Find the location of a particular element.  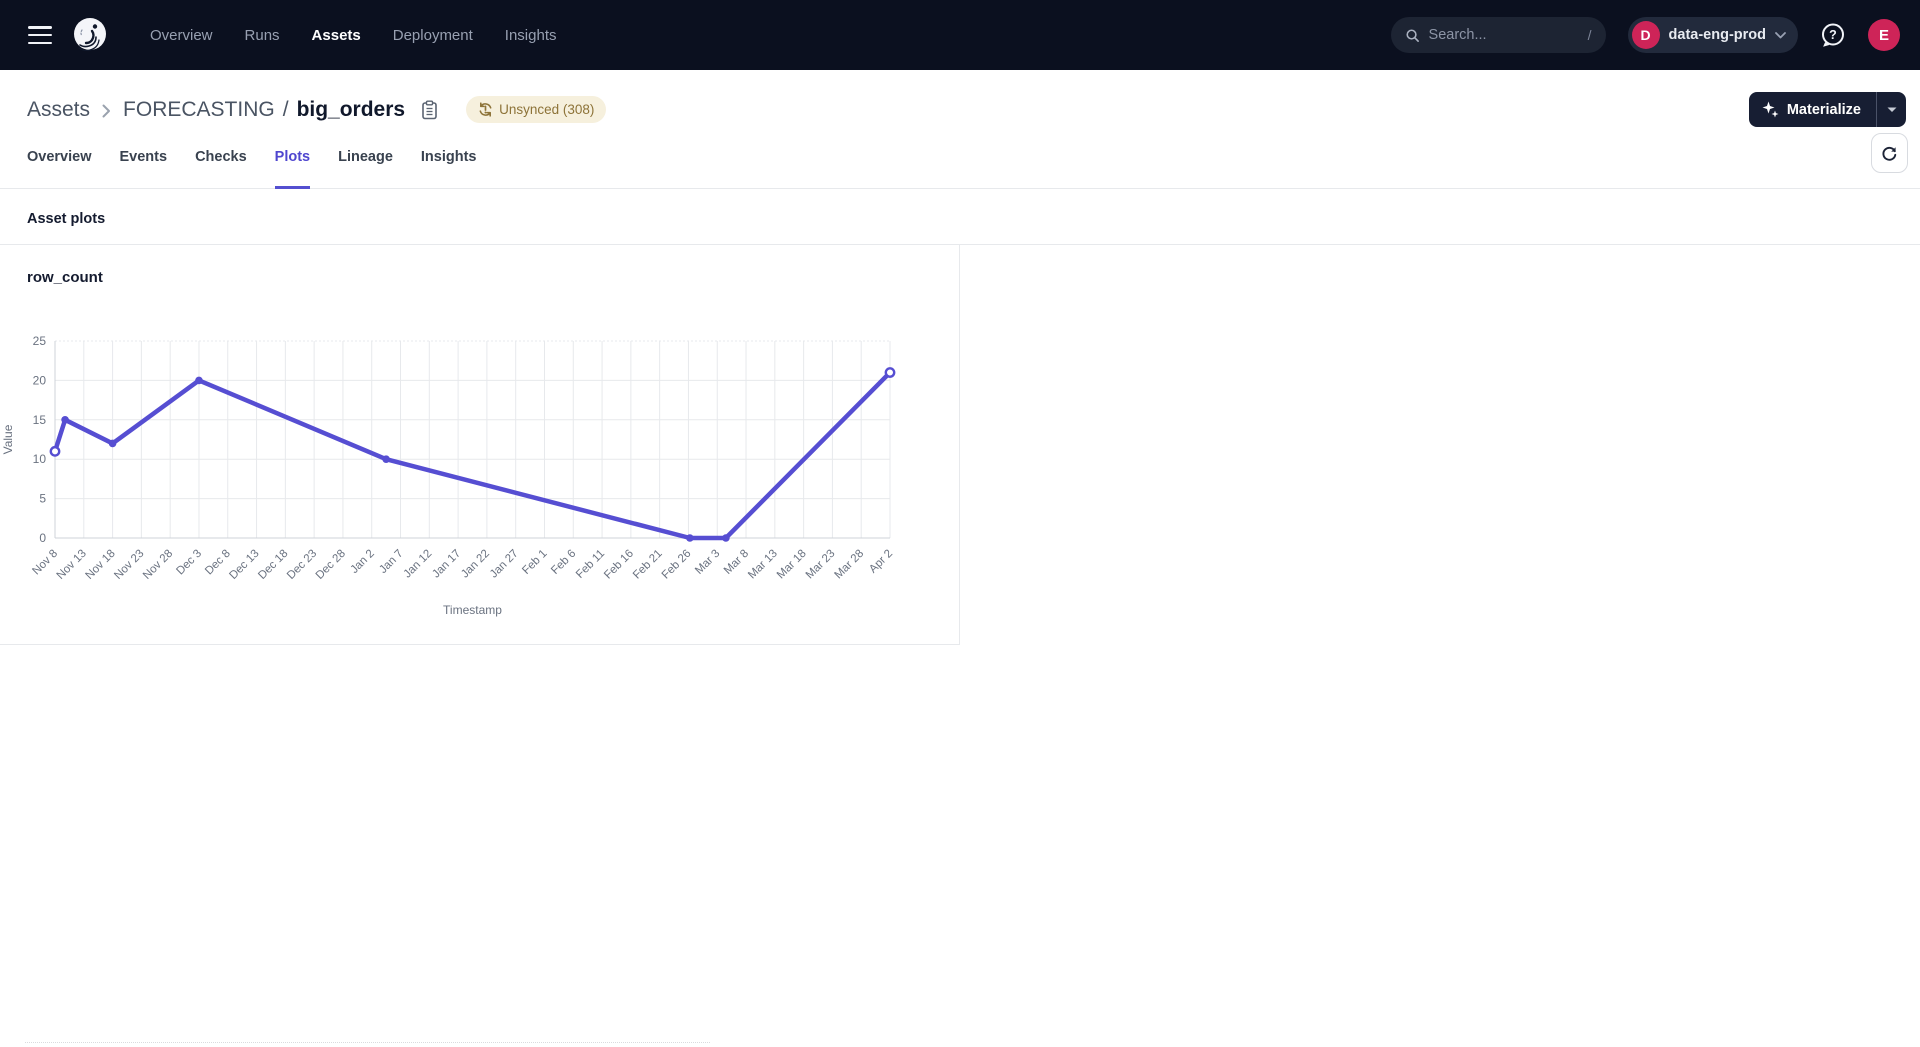

svg-text: 10 is located at coordinates (40, 459).